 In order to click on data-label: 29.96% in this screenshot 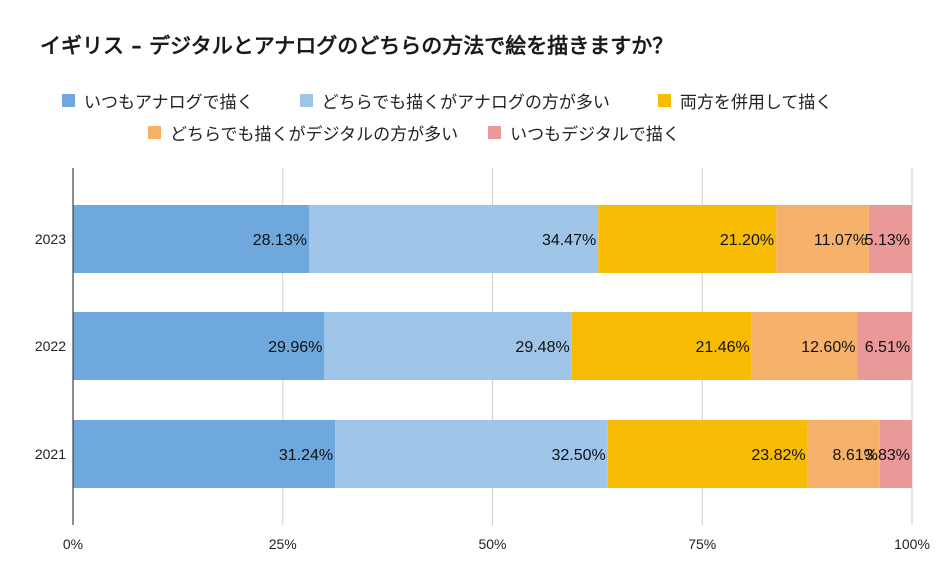, I will do `click(295, 347)`.